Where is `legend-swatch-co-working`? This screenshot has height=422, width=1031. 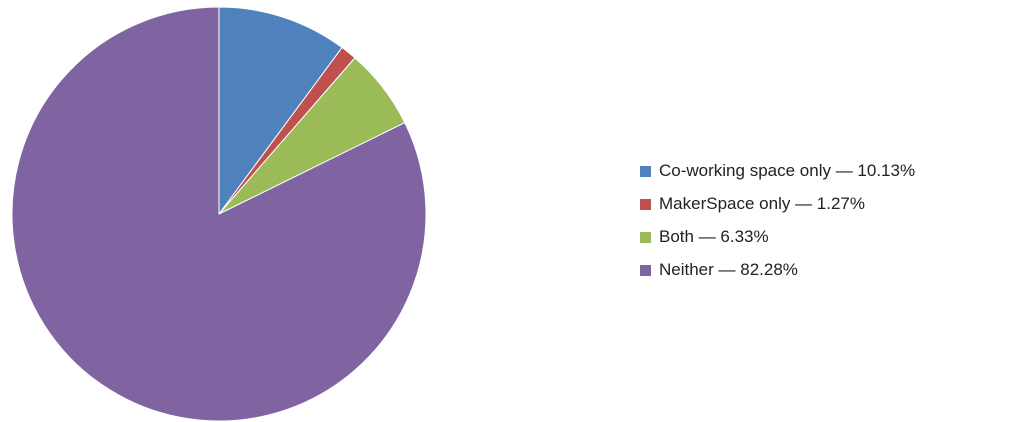
legend-swatch-co-working is located at coordinates (645, 171).